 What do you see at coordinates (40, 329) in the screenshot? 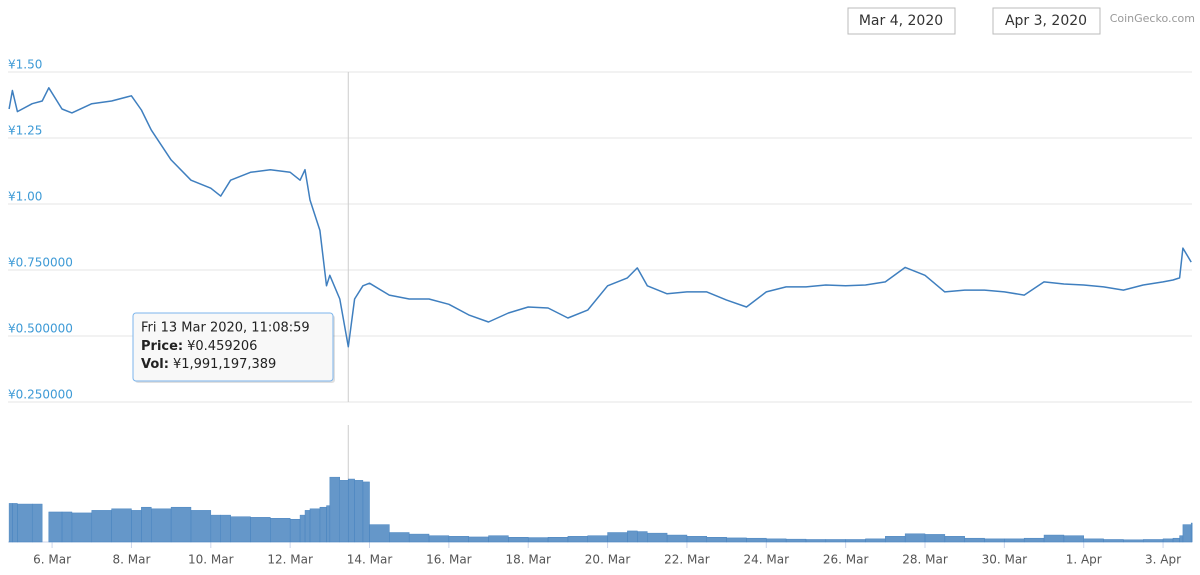
I see `y-tick-label: ¥0.500000` at bounding box center [40, 329].